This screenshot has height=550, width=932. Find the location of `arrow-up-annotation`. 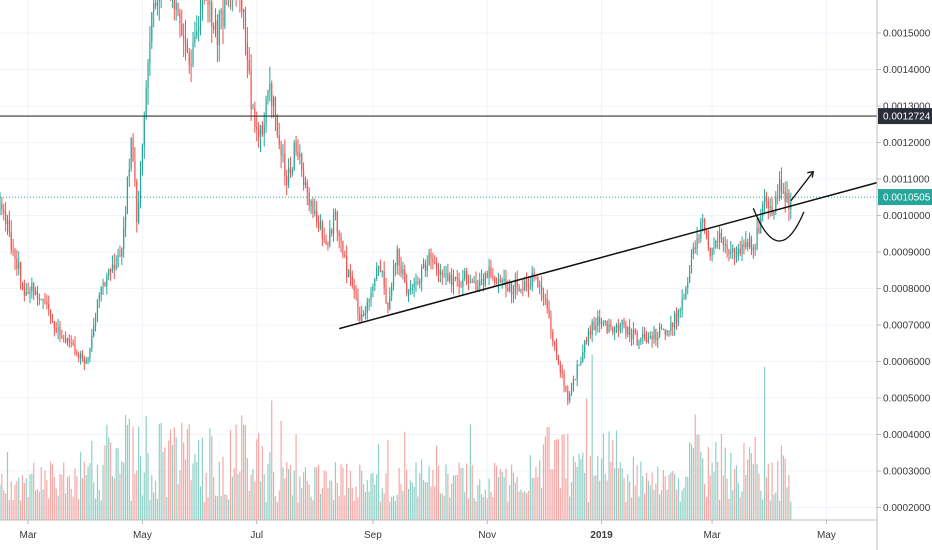

arrow-up-annotation is located at coordinates (802, 186).